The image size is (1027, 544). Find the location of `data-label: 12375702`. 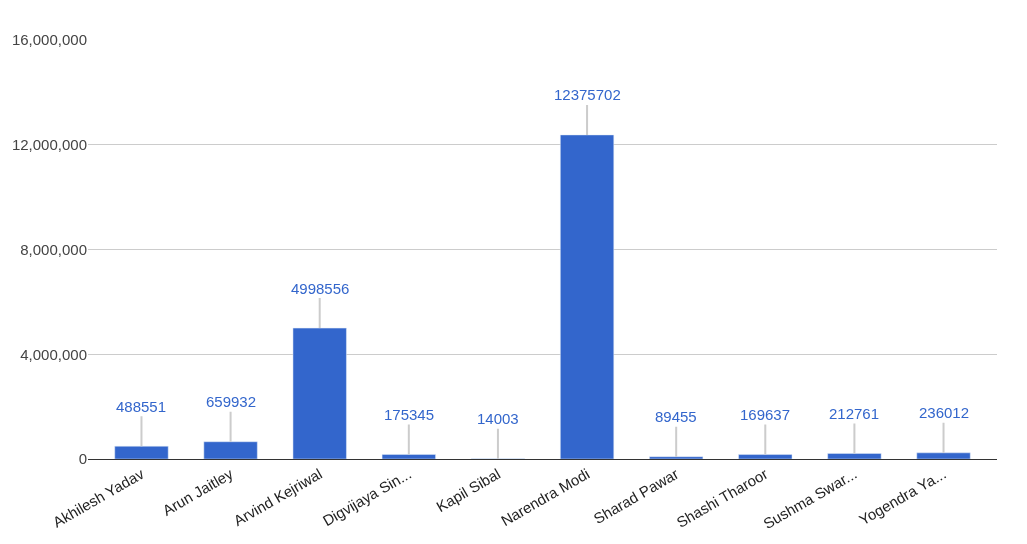

data-label: 12375702 is located at coordinates (587, 94).